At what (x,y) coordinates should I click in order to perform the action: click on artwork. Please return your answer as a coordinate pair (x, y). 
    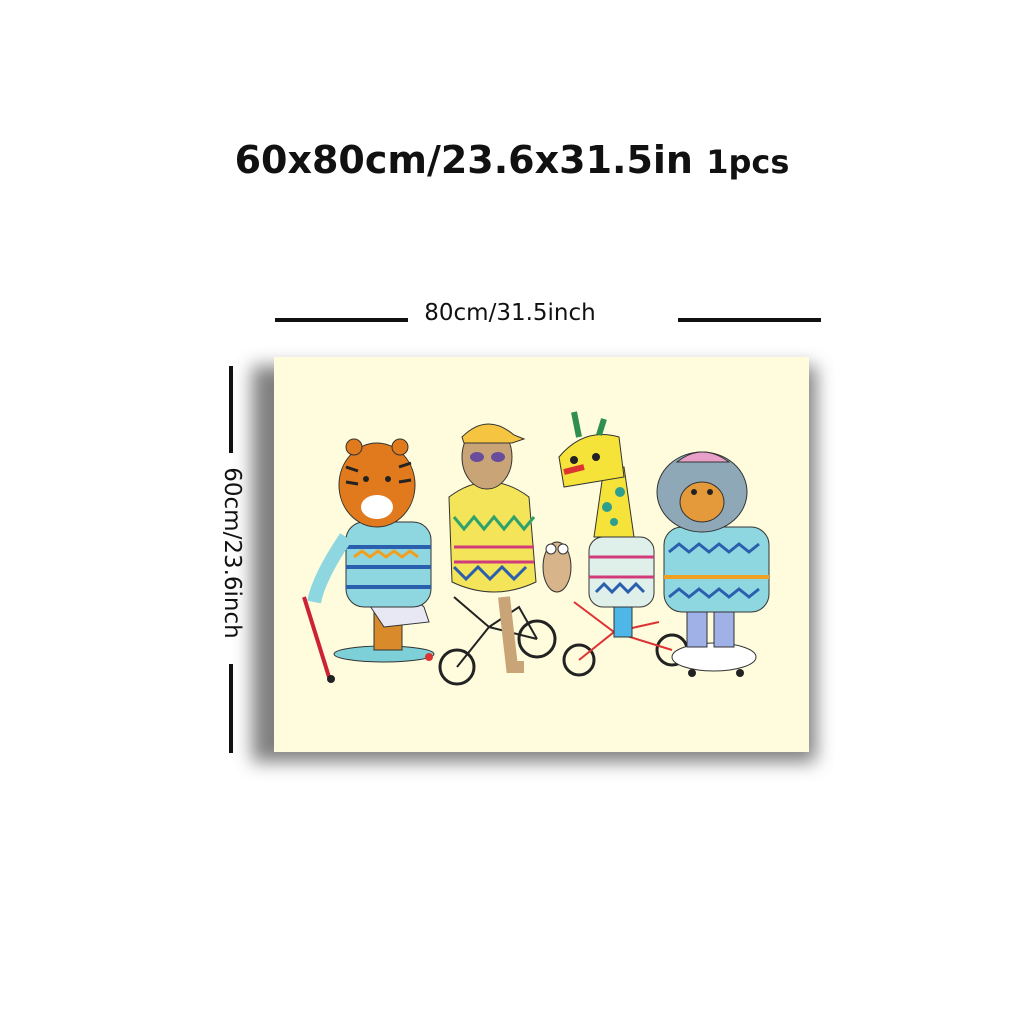
    Looking at the image, I should click on (536, 548).